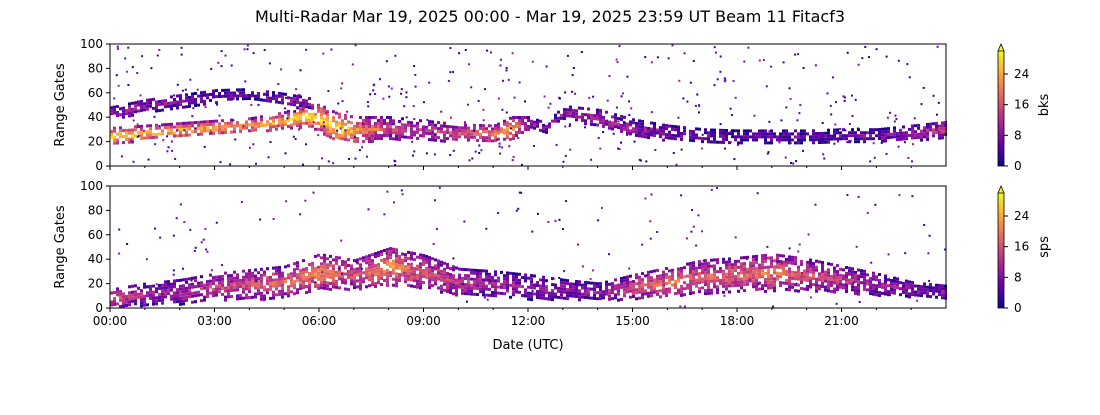 The width and height of the screenshot is (1100, 415). Describe the element at coordinates (528, 124) in the screenshot. I see `main-echo-band` at that location.